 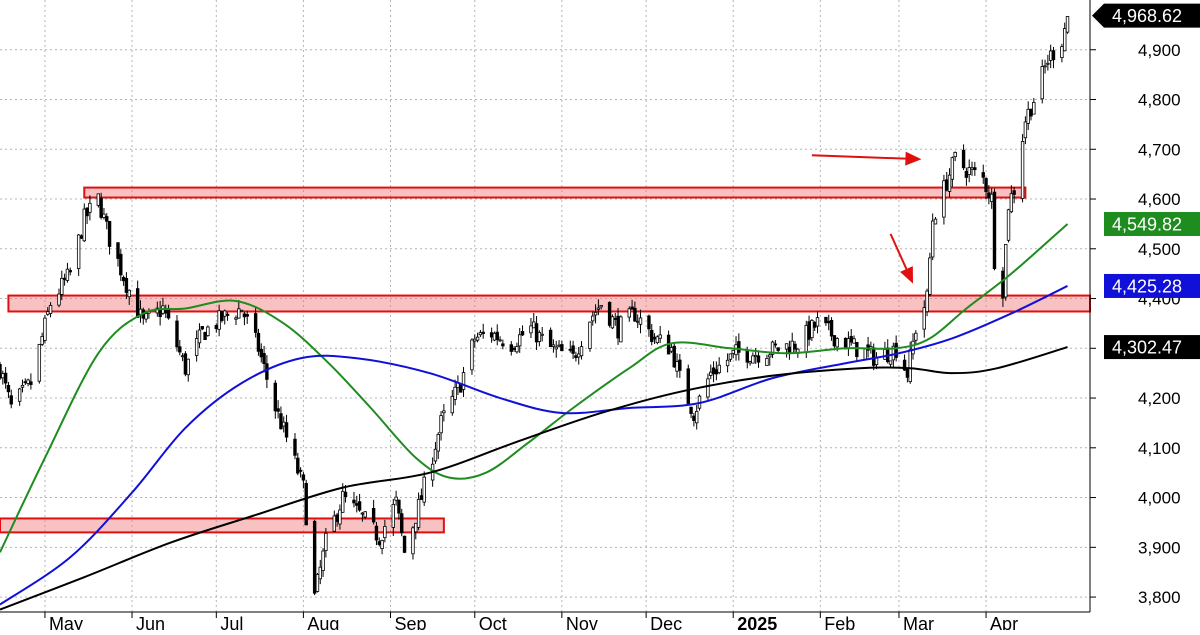 What do you see at coordinates (493, 622) in the screenshot?
I see `x-tick-label: Oct` at bounding box center [493, 622].